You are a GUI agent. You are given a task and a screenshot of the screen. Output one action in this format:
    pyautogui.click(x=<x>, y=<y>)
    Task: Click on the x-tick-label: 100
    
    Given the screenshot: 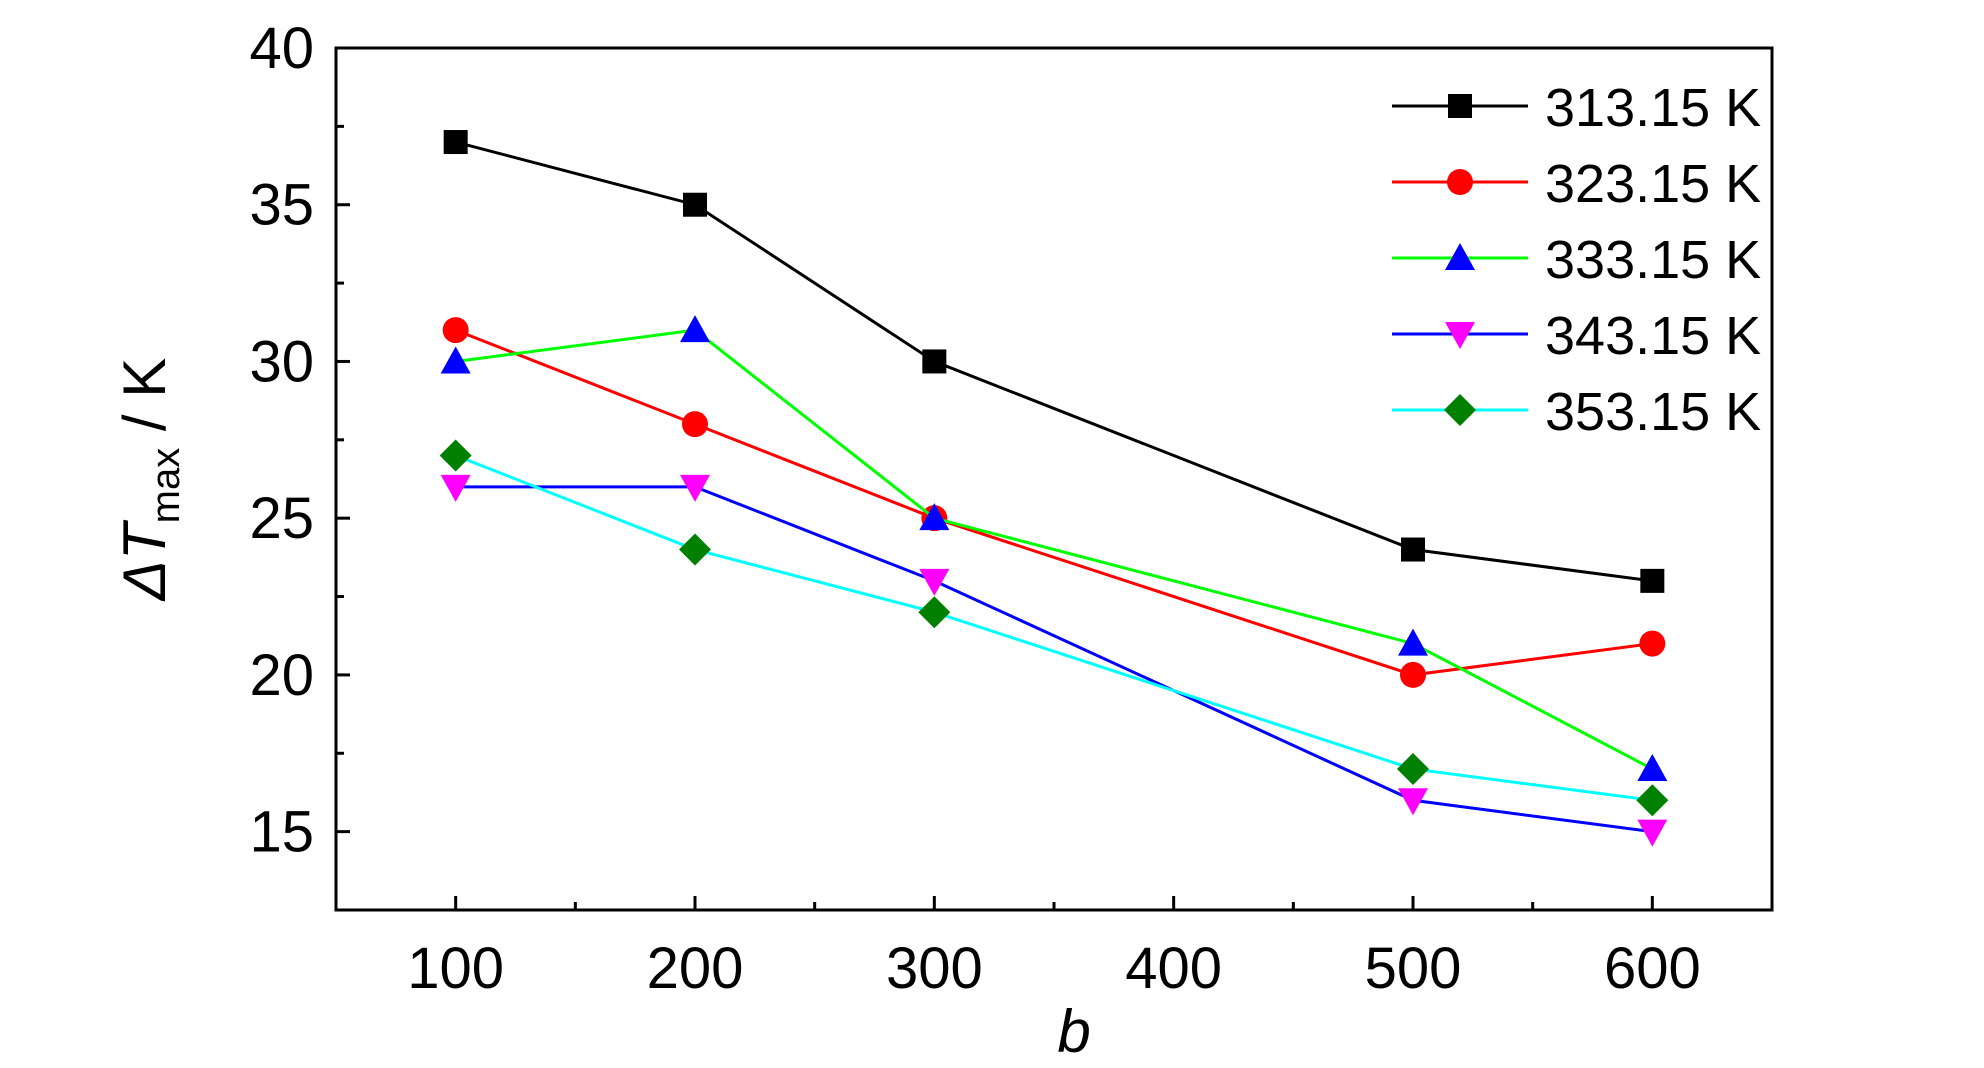 What is the action you would take?
    pyautogui.click(x=455, y=968)
    